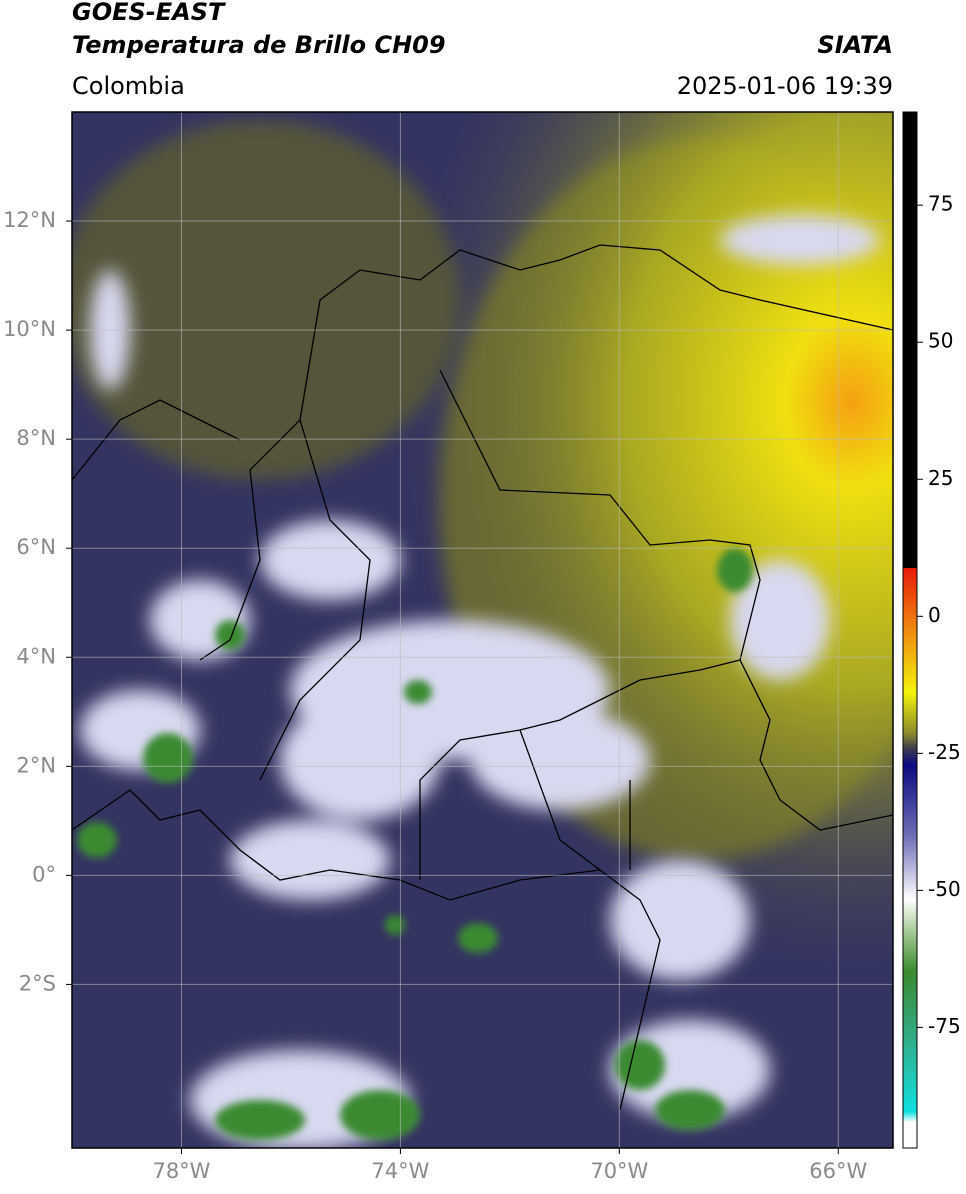 This screenshot has height=1194, width=966. What do you see at coordinates (128, 86) in the screenshot?
I see `region: Colombia` at bounding box center [128, 86].